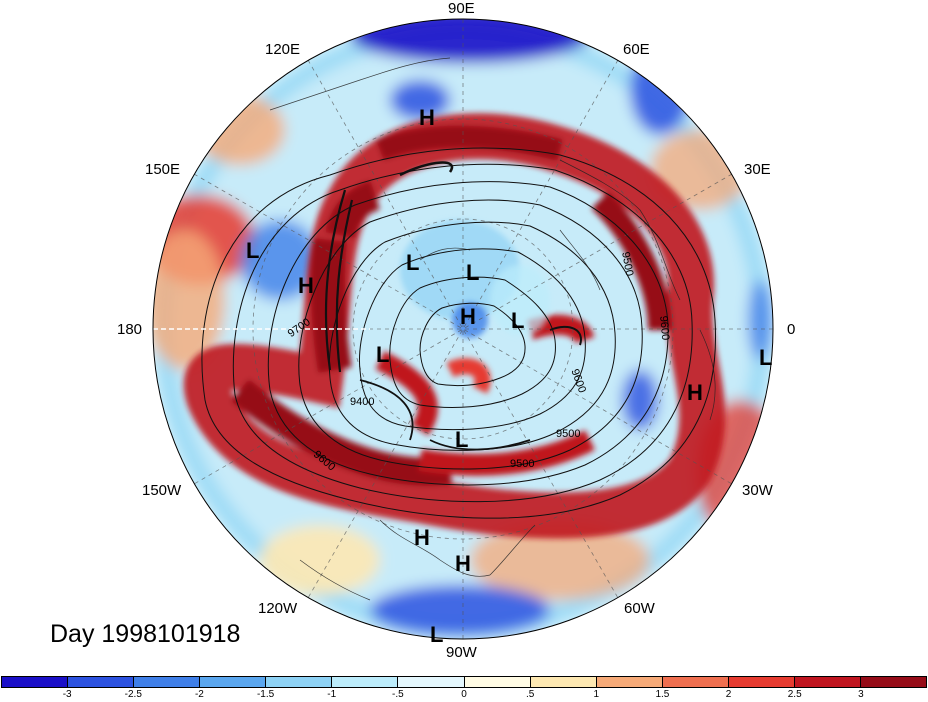 Image resolution: width=928 pixels, height=702 pixels. What do you see at coordinates (463, 563) in the screenshot?
I see `pressure-system-low-8: H` at bounding box center [463, 563].